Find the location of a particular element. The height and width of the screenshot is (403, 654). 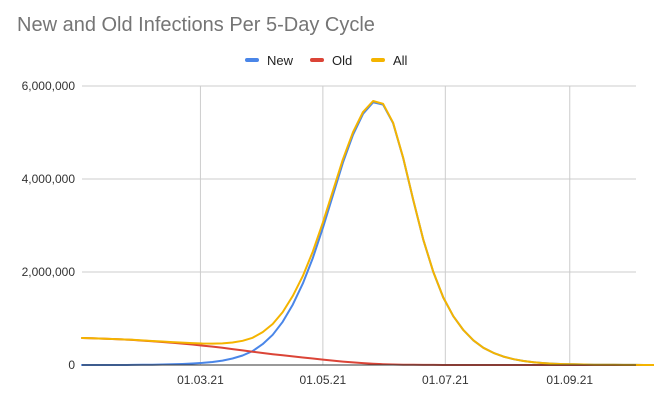

legend-item-new: New is located at coordinates (269, 60).